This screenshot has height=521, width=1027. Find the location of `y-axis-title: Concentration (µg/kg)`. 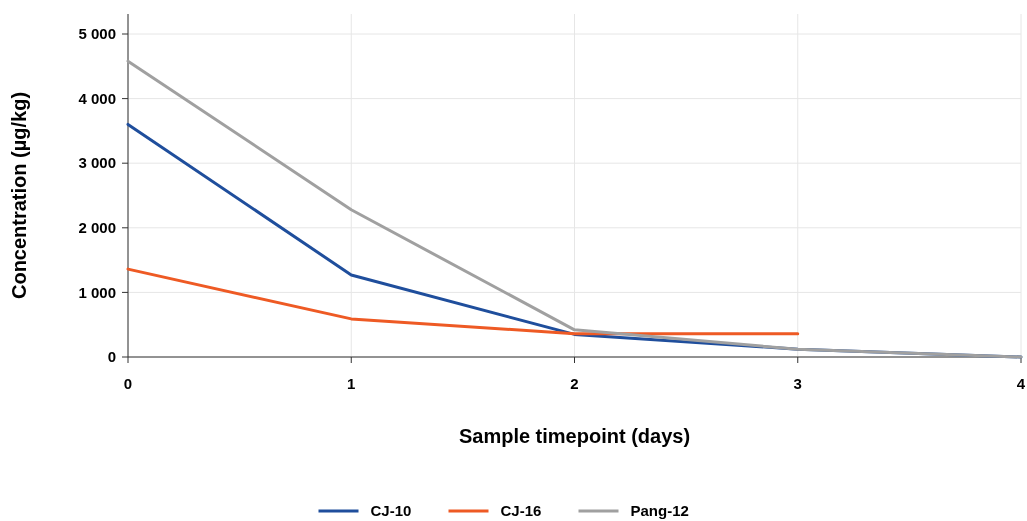

y-axis-title: Concentration (µg/kg) is located at coordinates (19, 195).